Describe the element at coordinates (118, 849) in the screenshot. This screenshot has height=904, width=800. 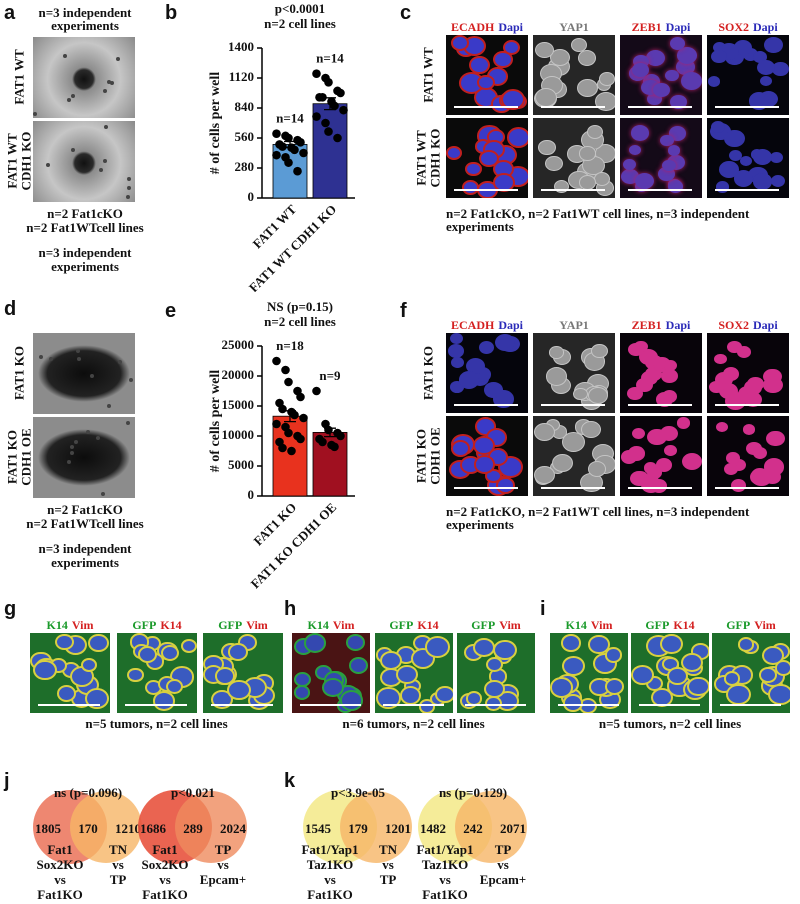
I see `set-label: TN` at that location.